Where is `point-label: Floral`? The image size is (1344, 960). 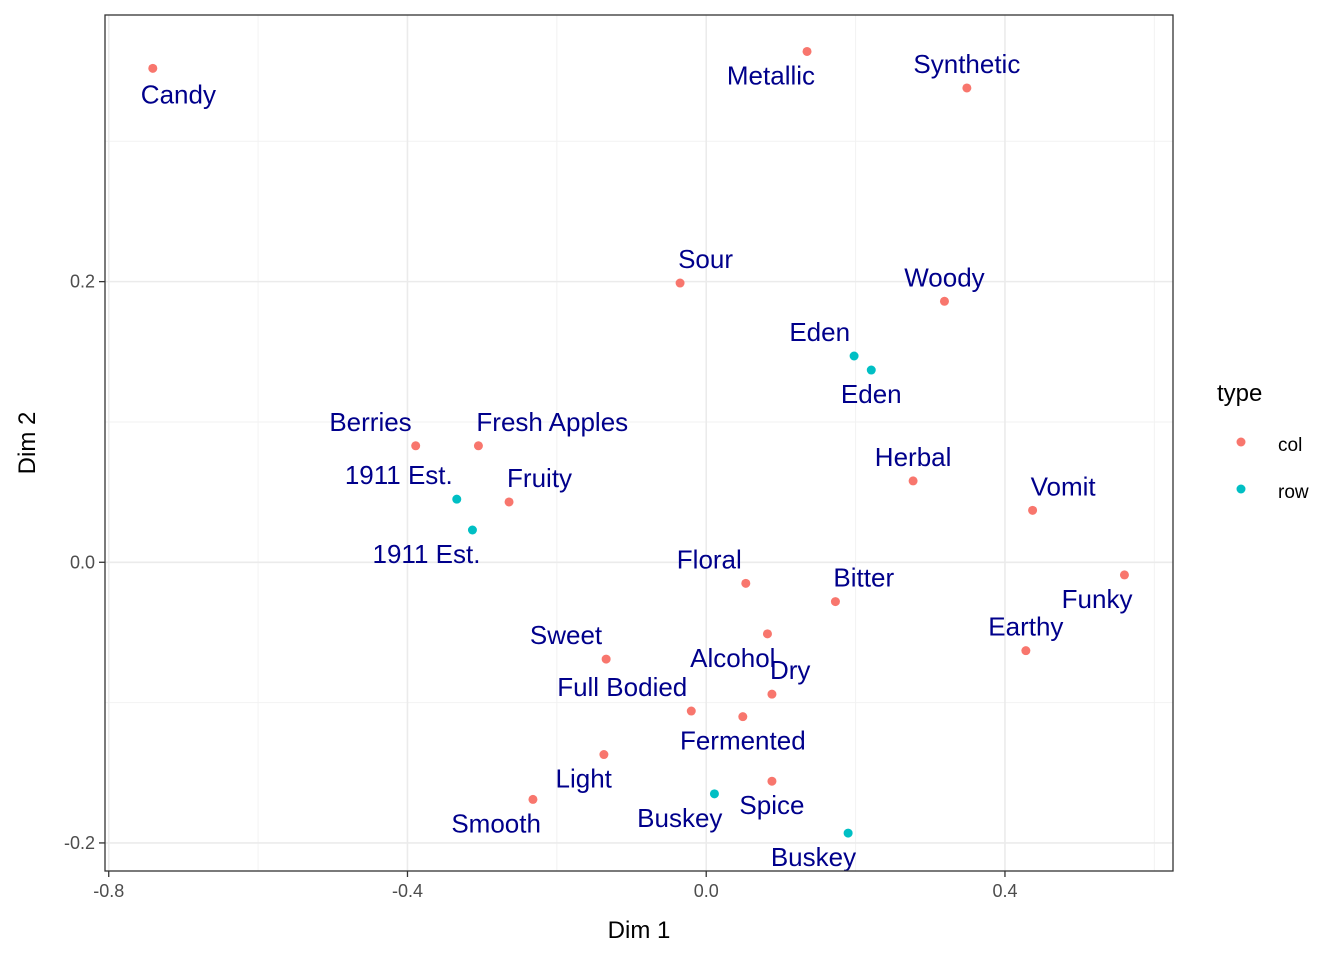 point-label: Floral is located at coordinates (709, 559).